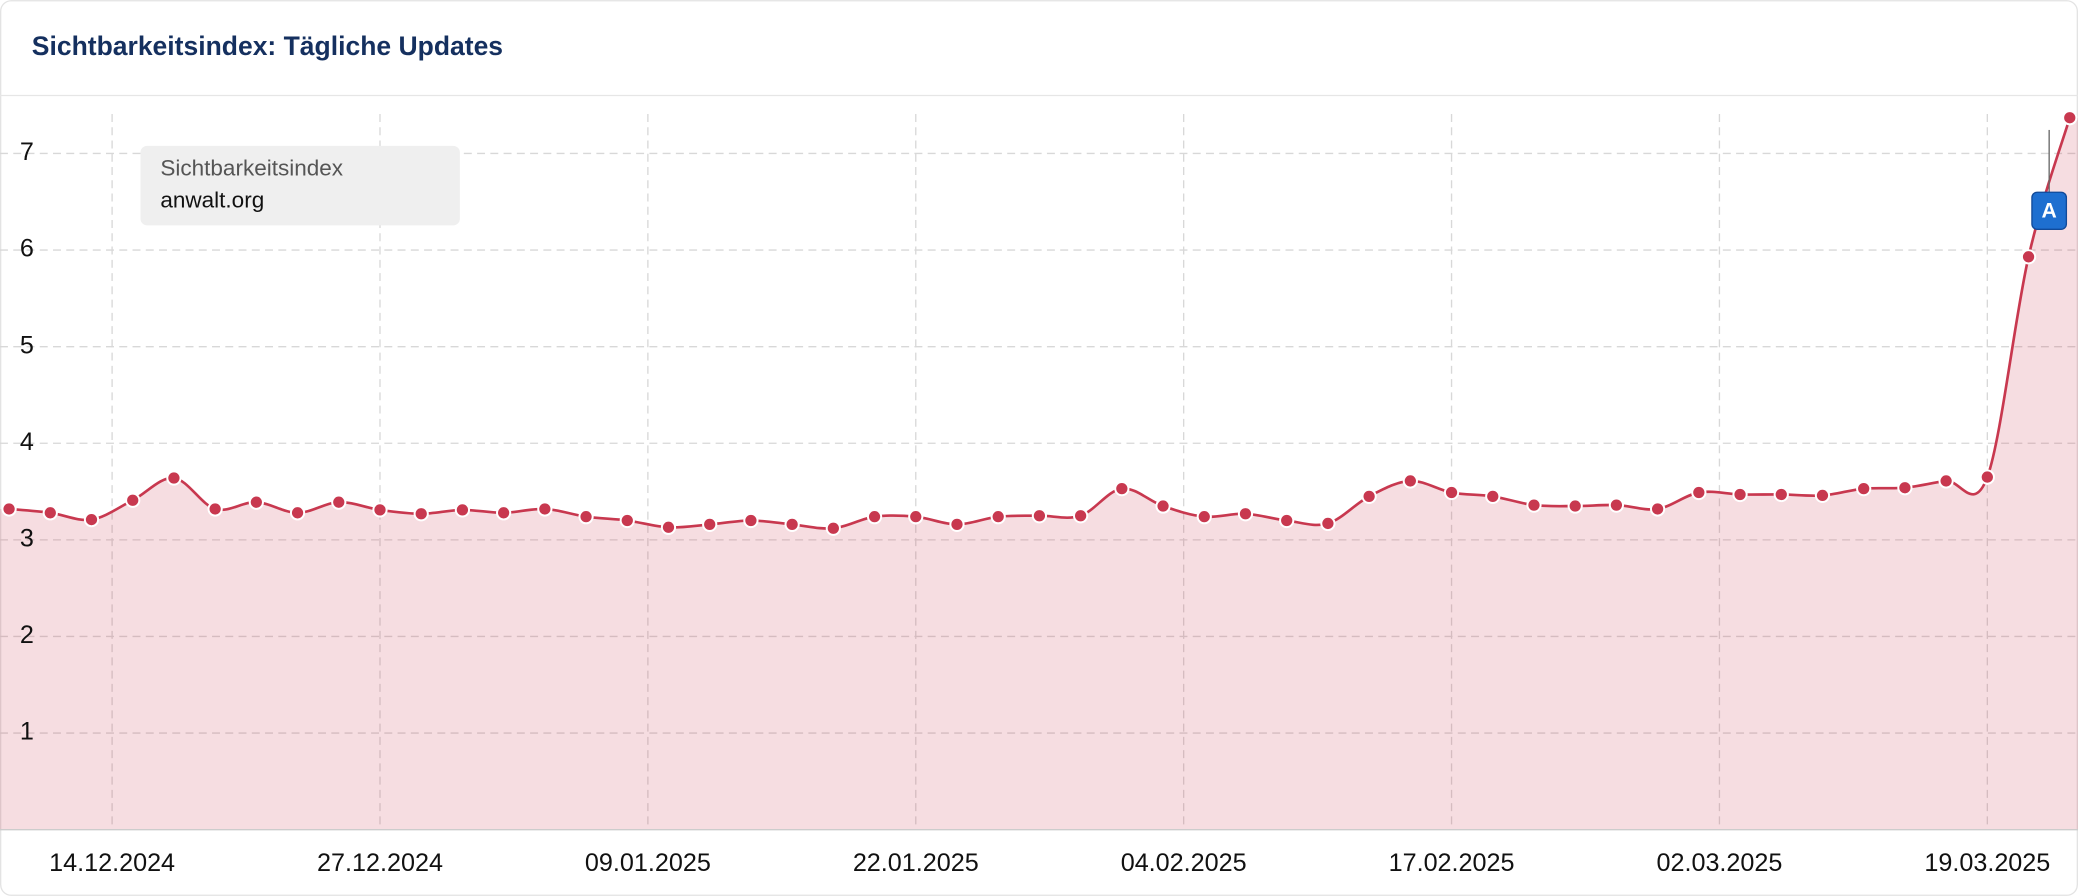 Image resolution: width=2078 pixels, height=896 pixels. What do you see at coordinates (916, 863) in the screenshot?
I see `x-tick-label: 22.01.2025` at bounding box center [916, 863].